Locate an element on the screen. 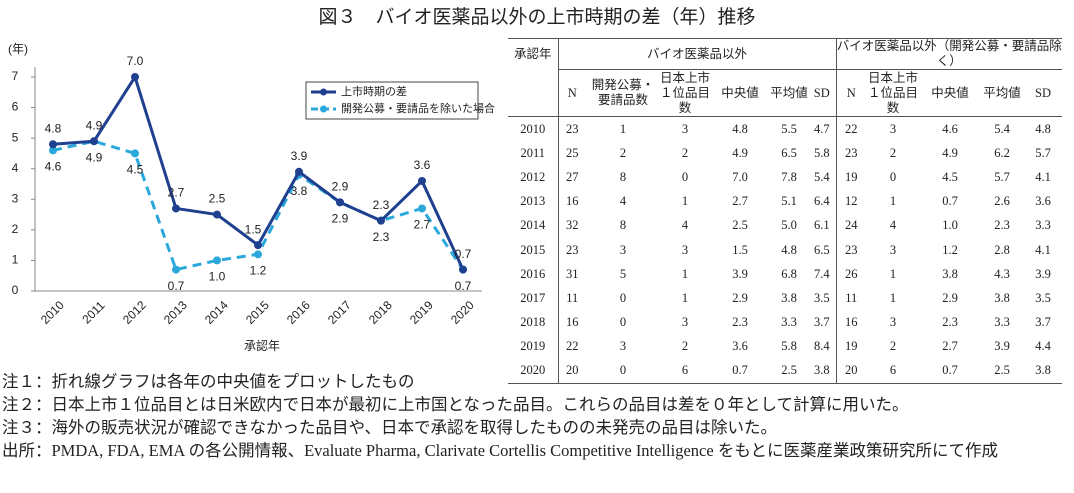 Image resolution: width=1074 pixels, height=493 pixels. data-label: 4.5 is located at coordinates (135, 170).